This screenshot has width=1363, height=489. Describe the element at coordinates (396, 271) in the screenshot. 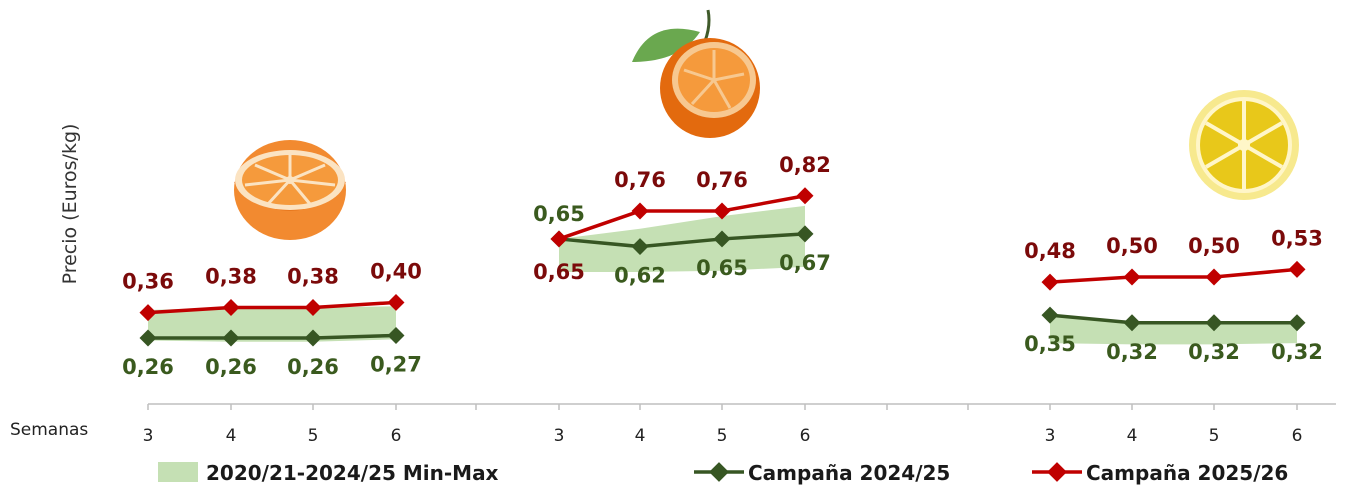

I see `data-label-2025: 0,40` at that location.